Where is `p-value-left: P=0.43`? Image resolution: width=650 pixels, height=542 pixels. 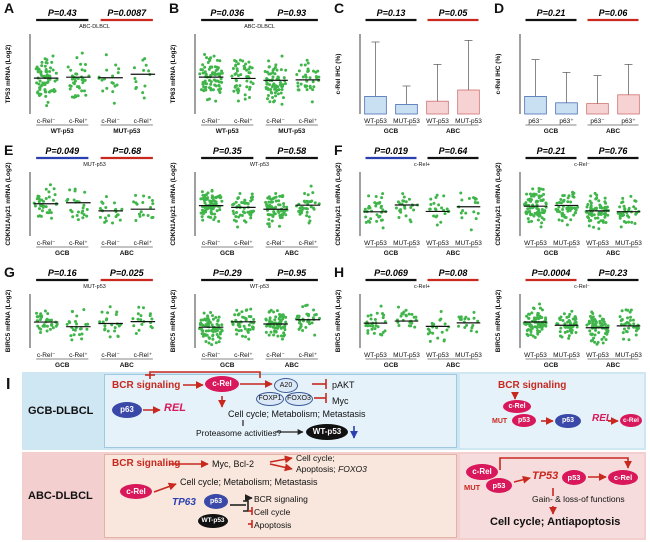
p-value-left: P=0.43 is located at coordinates (62, 13).